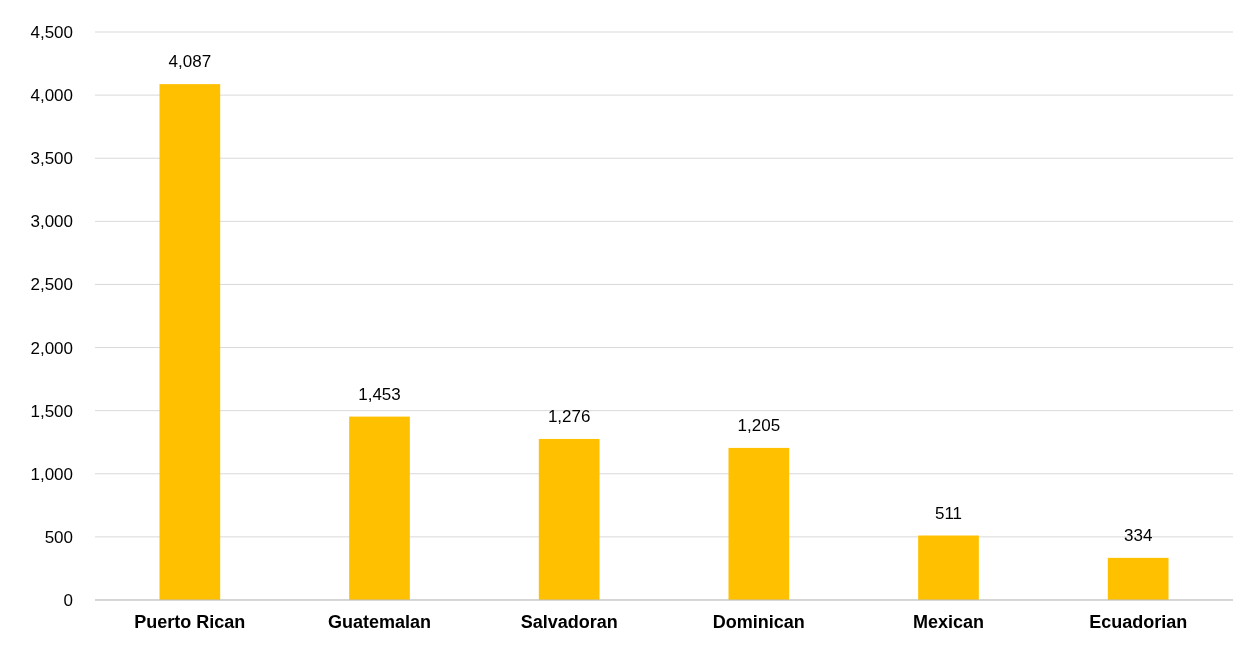  I want to click on y-tick-label: 1,000, so click(51, 474).